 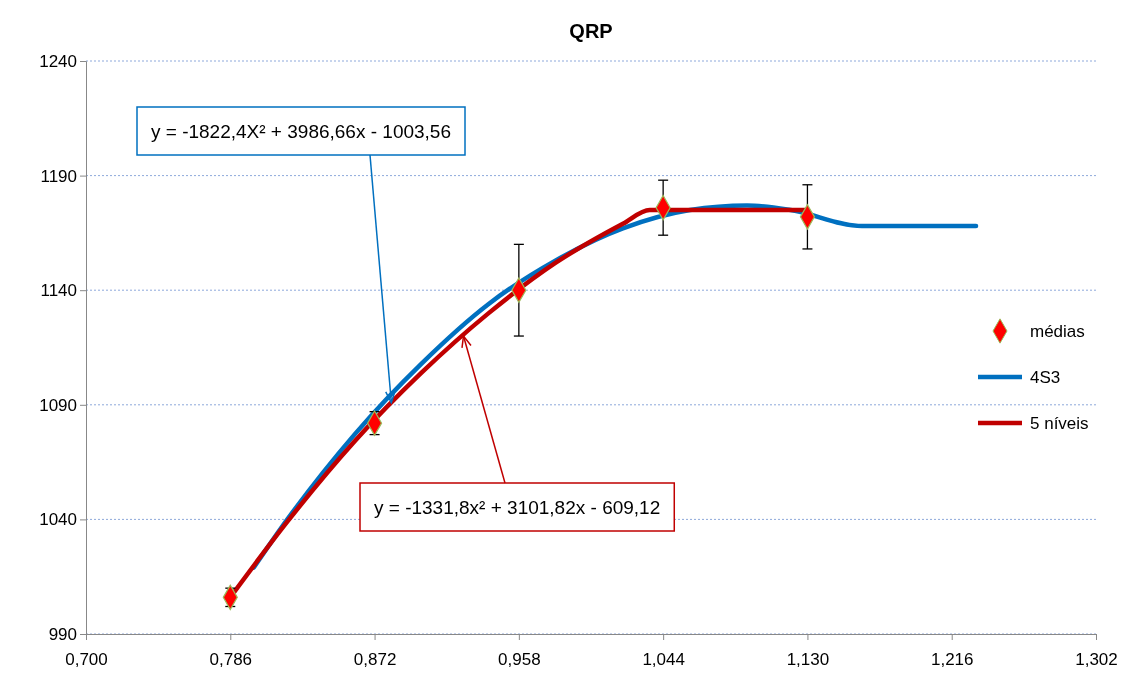 I want to click on x-tick-label: 1,130, so click(x=808, y=660).